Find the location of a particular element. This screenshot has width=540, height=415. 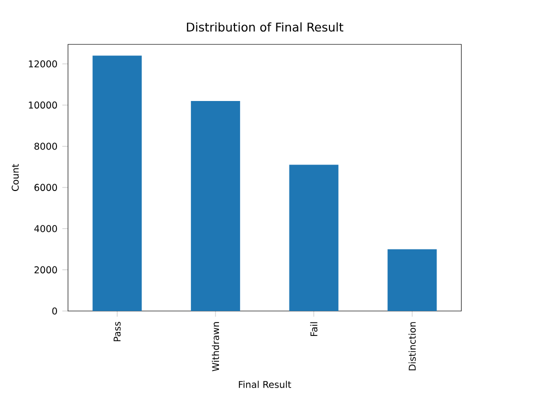

x-tick-label: Withdrawn is located at coordinates (216, 347).